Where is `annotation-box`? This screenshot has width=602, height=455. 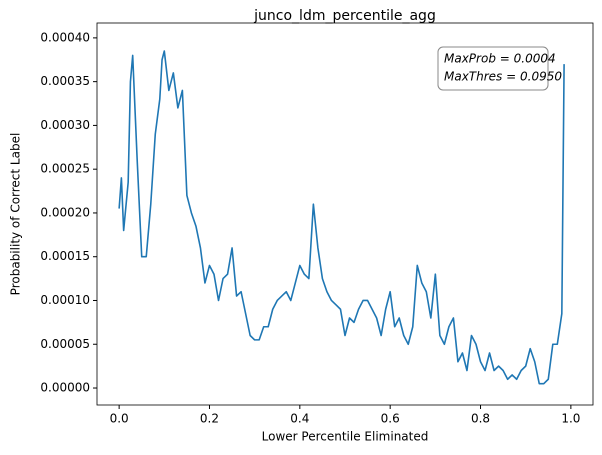 annotation-box is located at coordinates (493, 68).